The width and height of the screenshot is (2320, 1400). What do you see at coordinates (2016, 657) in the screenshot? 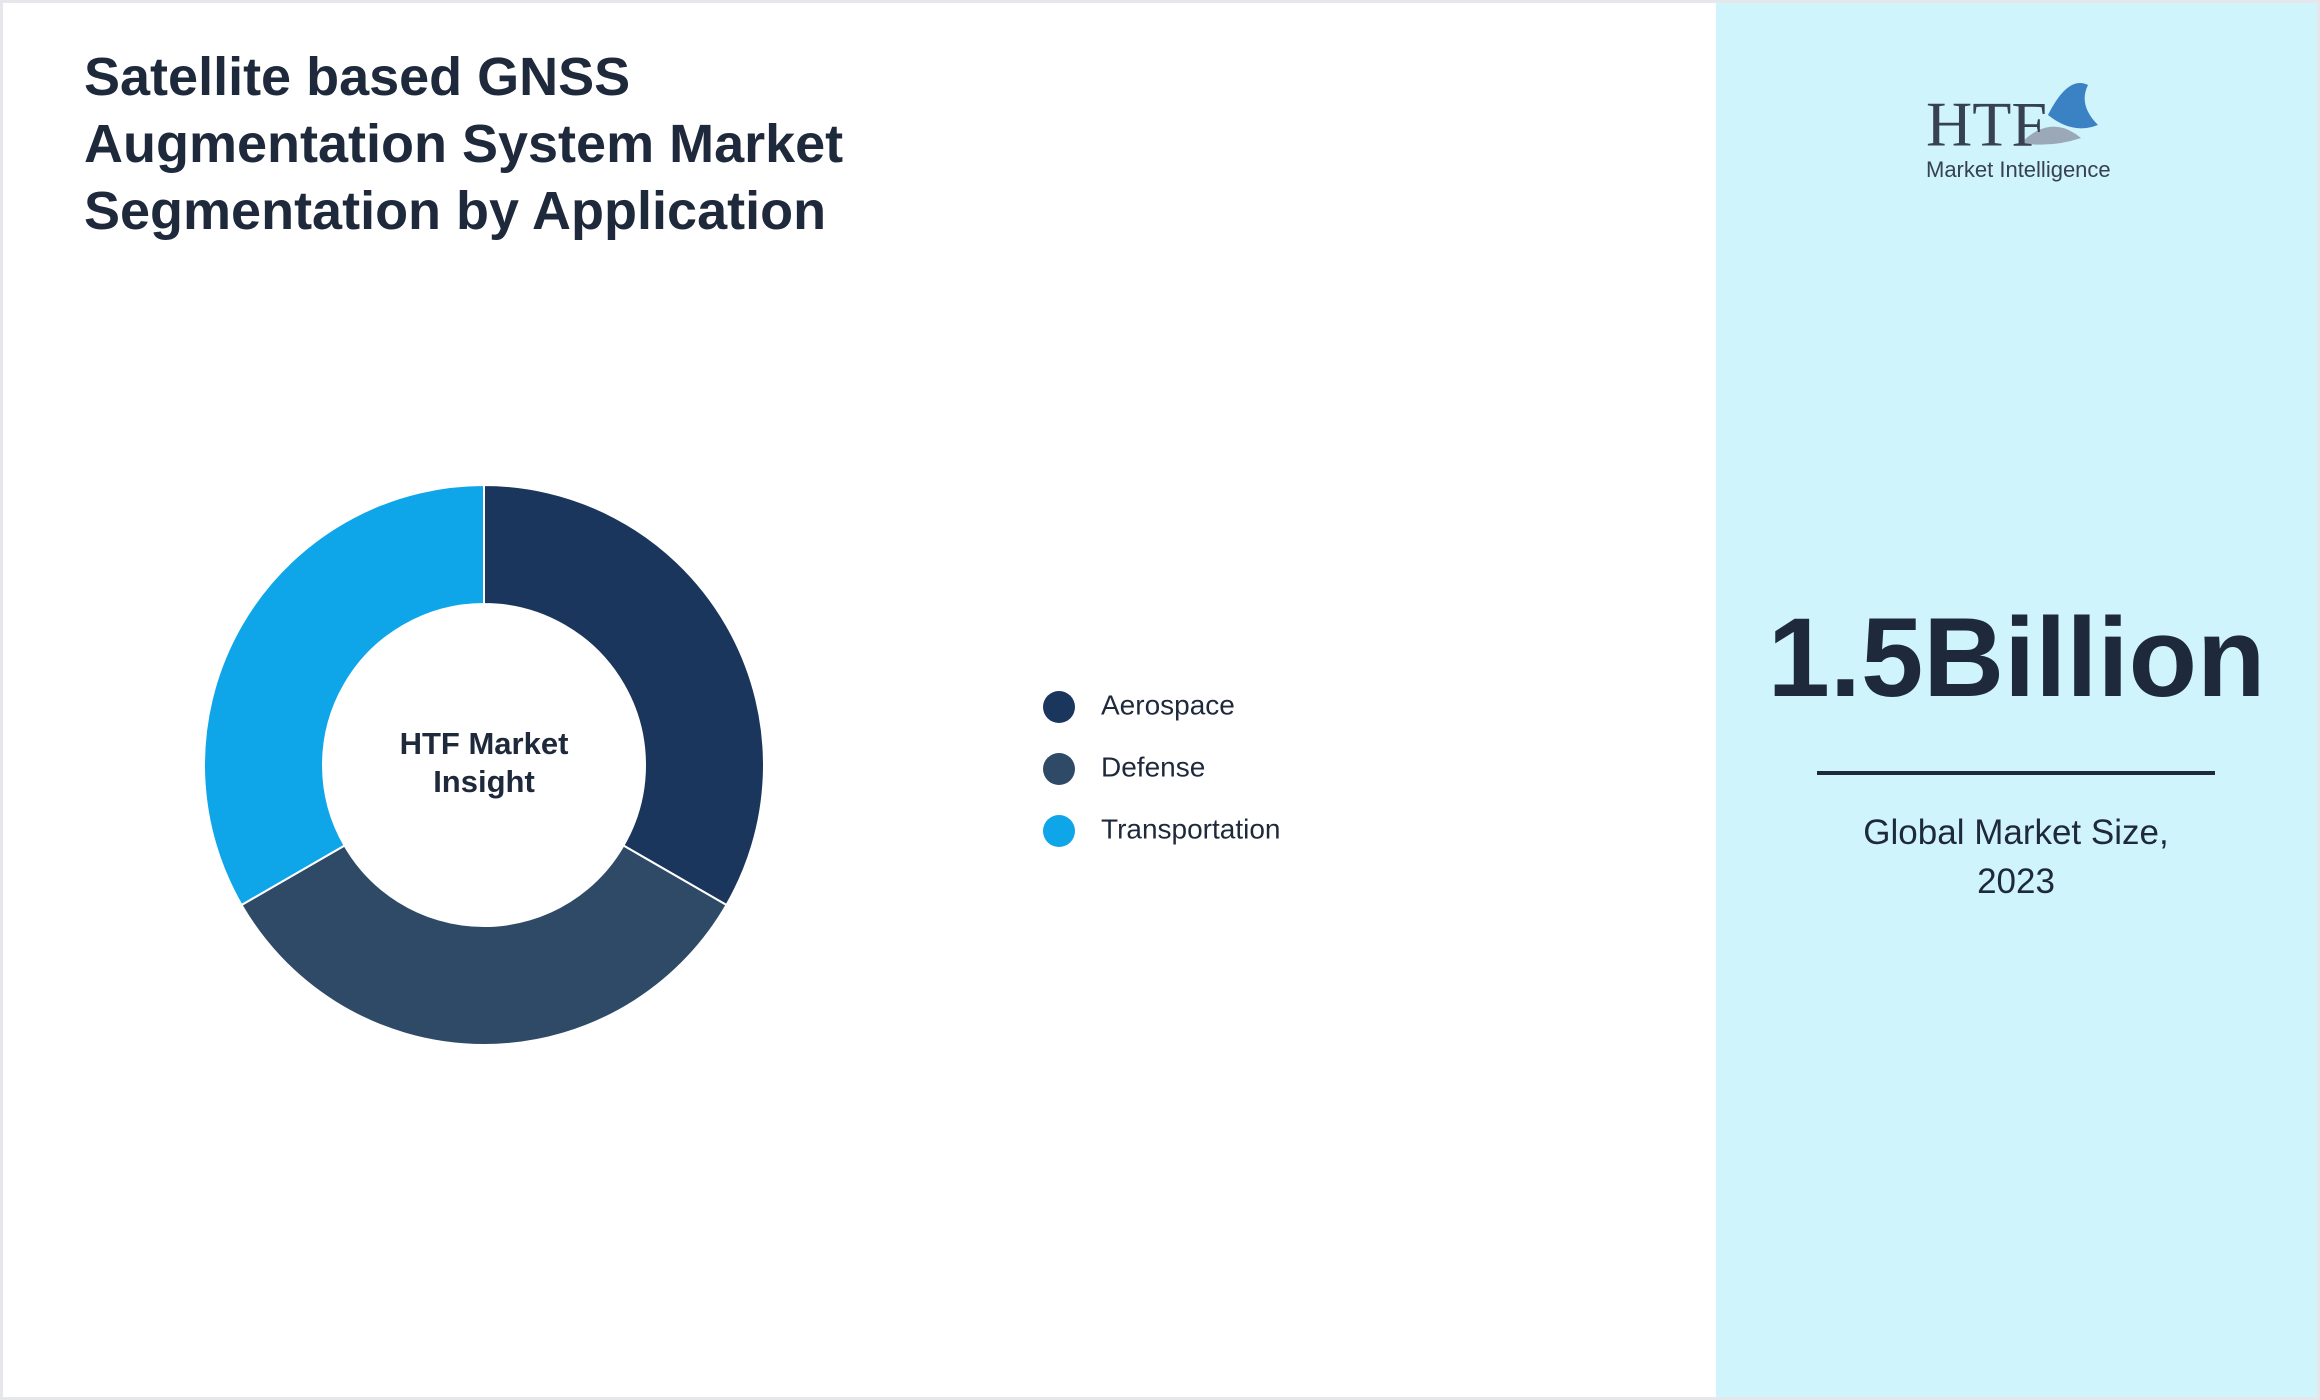
I see `market-size: 1.5Billion` at bounding box center [2016, 657].